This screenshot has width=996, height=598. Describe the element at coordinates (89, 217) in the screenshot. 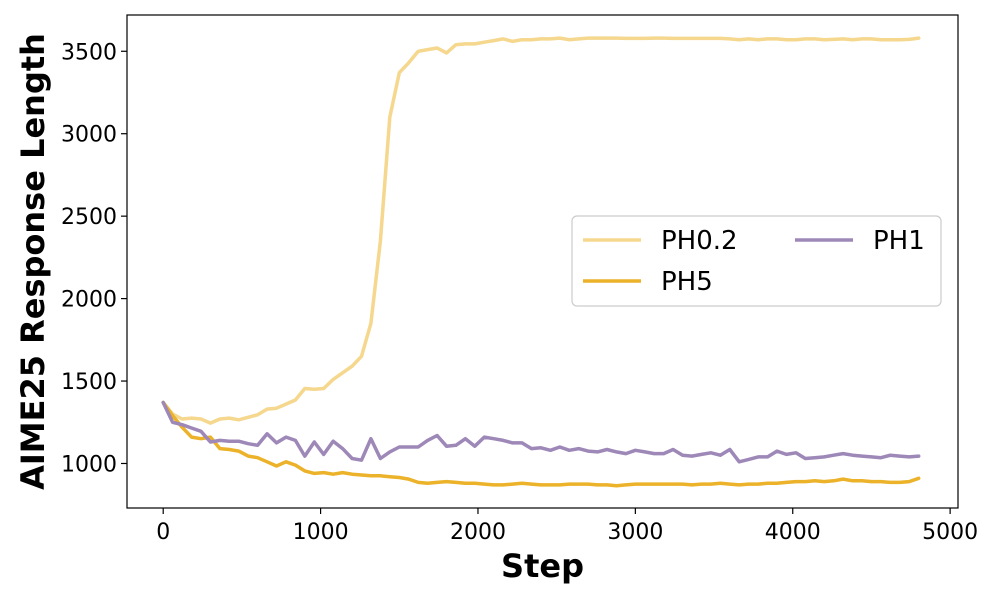

I see `y-tick-label: 2500` at that location.